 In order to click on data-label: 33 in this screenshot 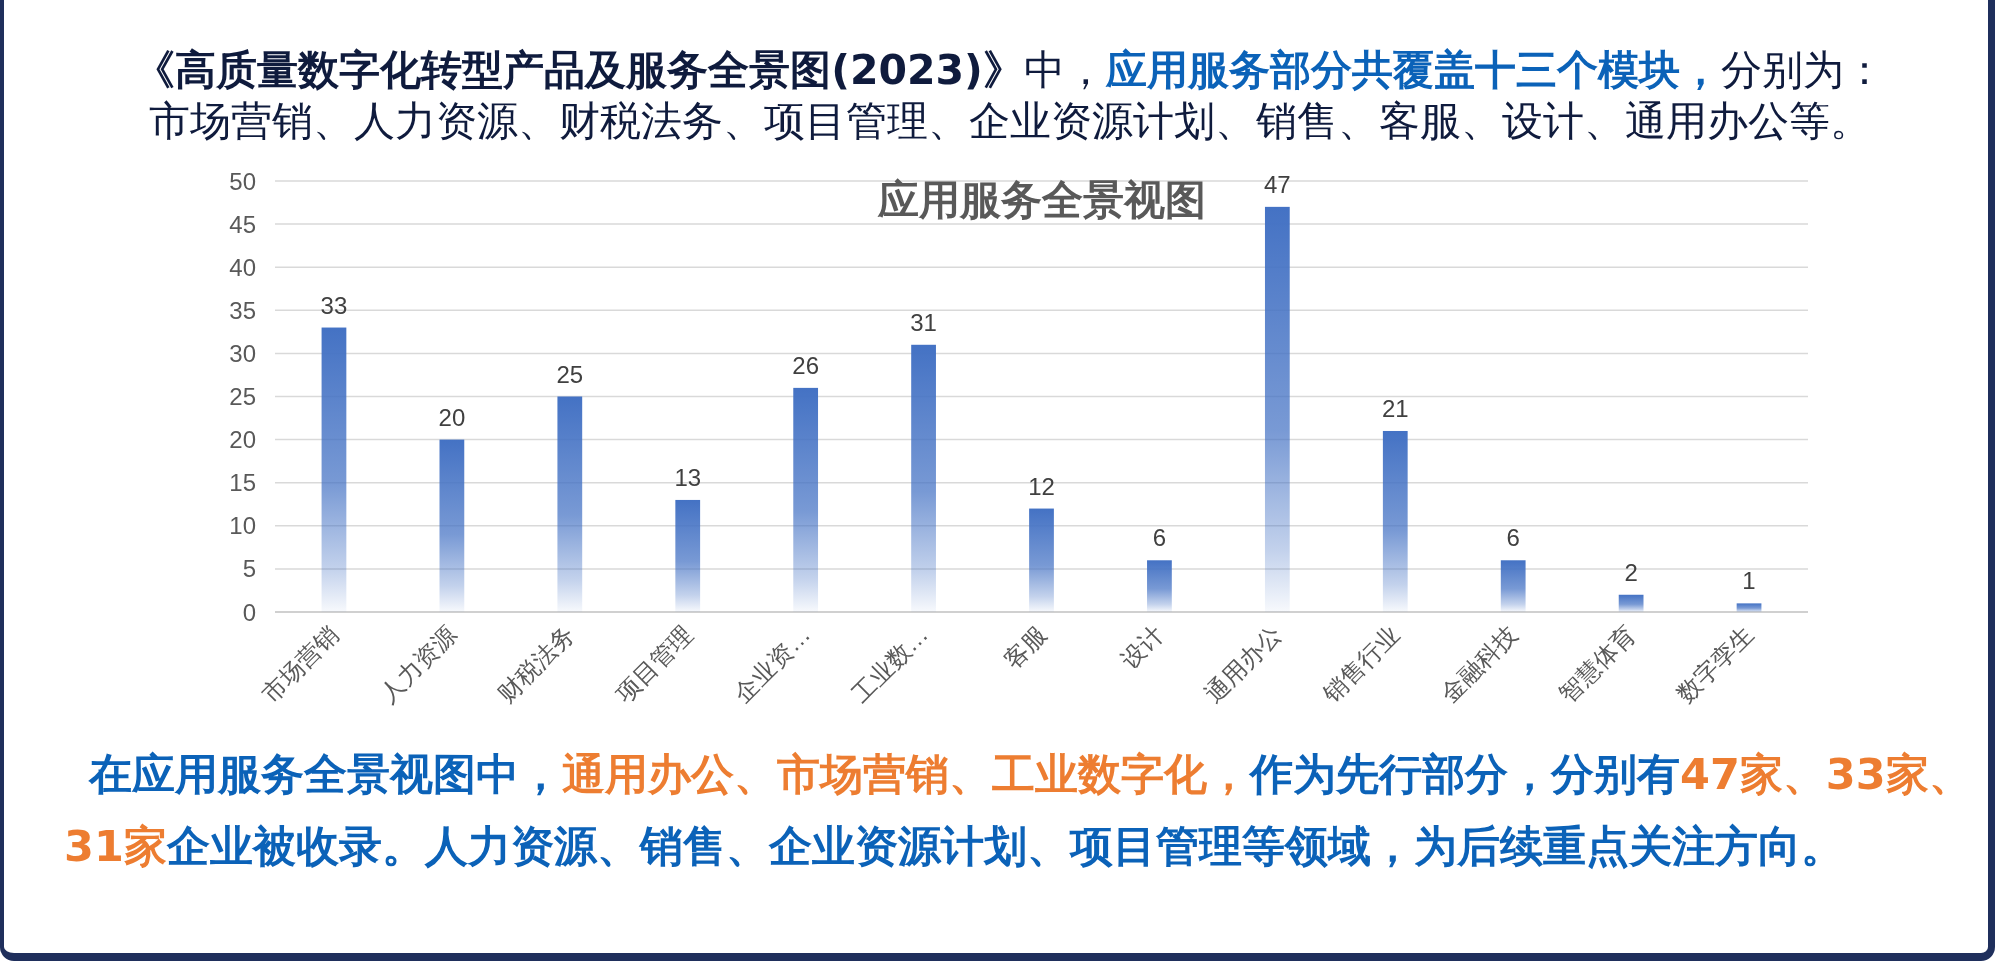, I will do `click(334, 305)`.